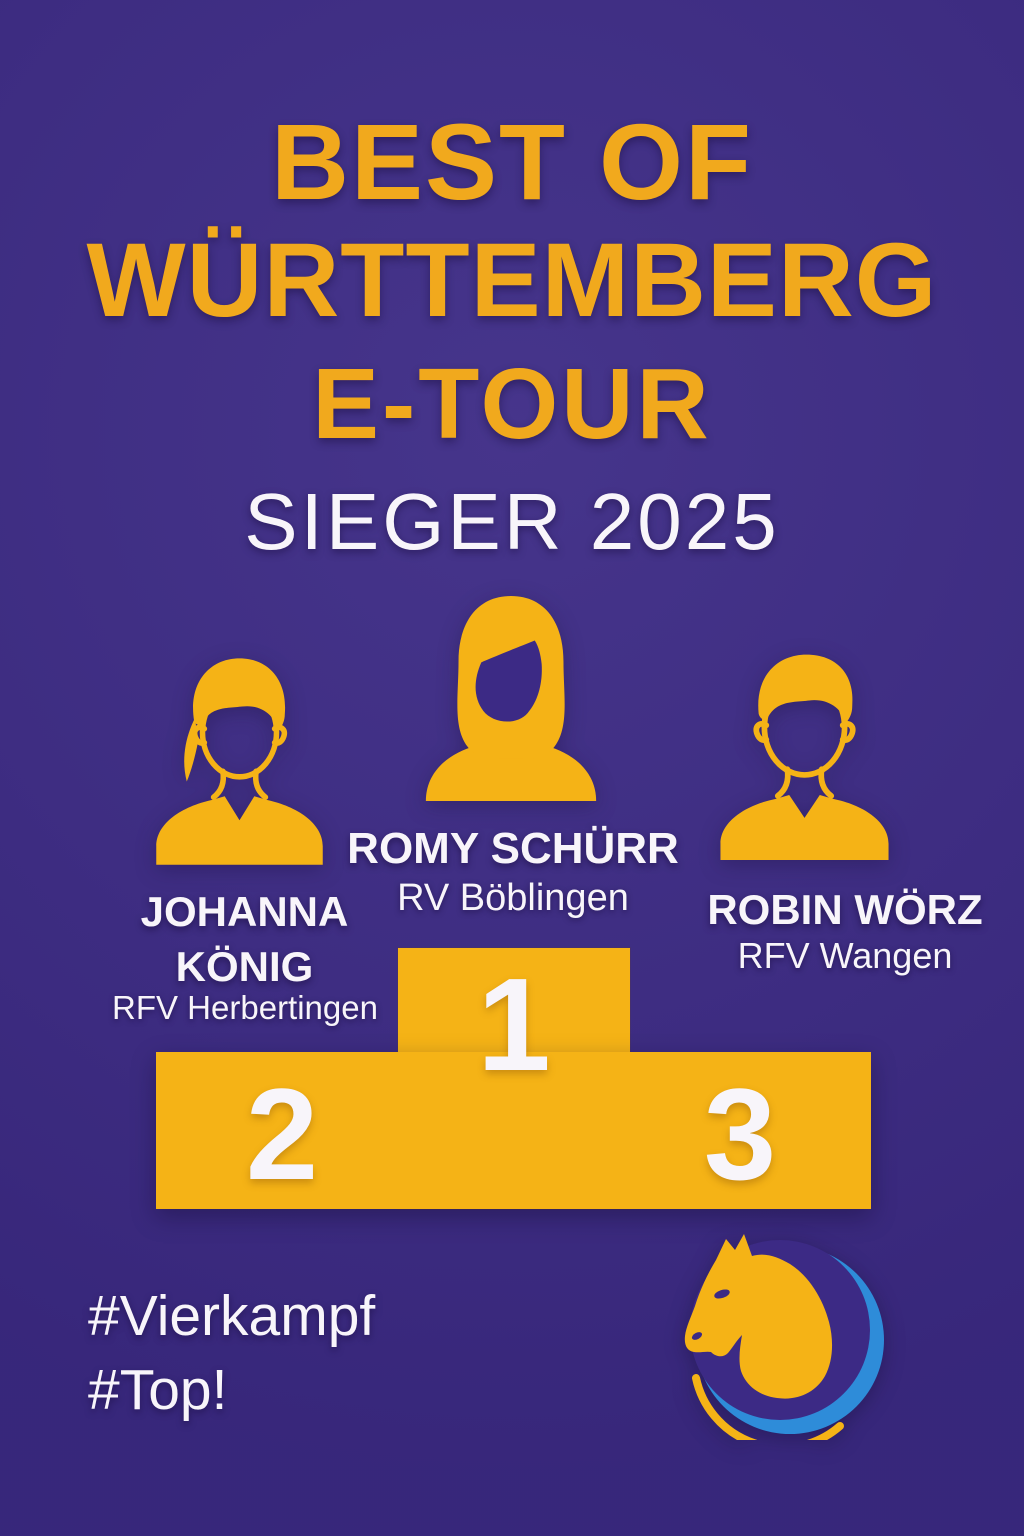  I want to click on poster-title-line2: WÜRTTEMBERG, so click(512, 280).